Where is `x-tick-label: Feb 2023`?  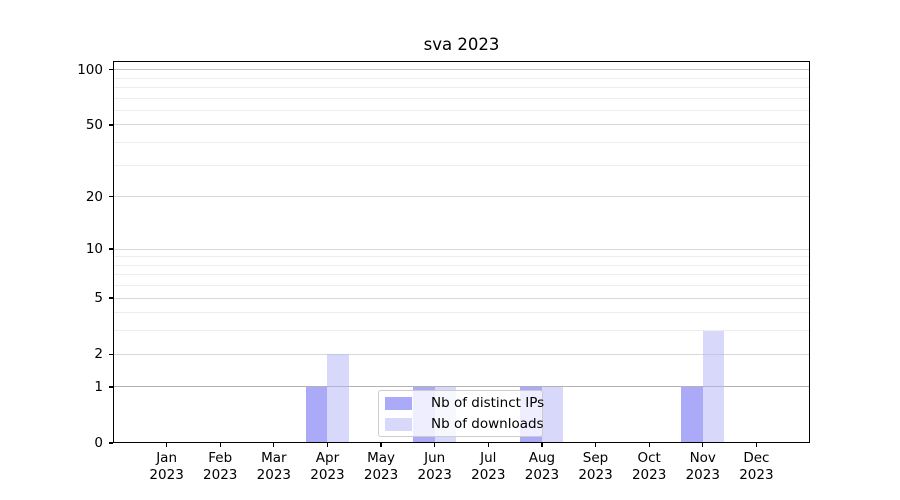 x-tick-label: Feb 2023 is located at coordinates (220, 466).